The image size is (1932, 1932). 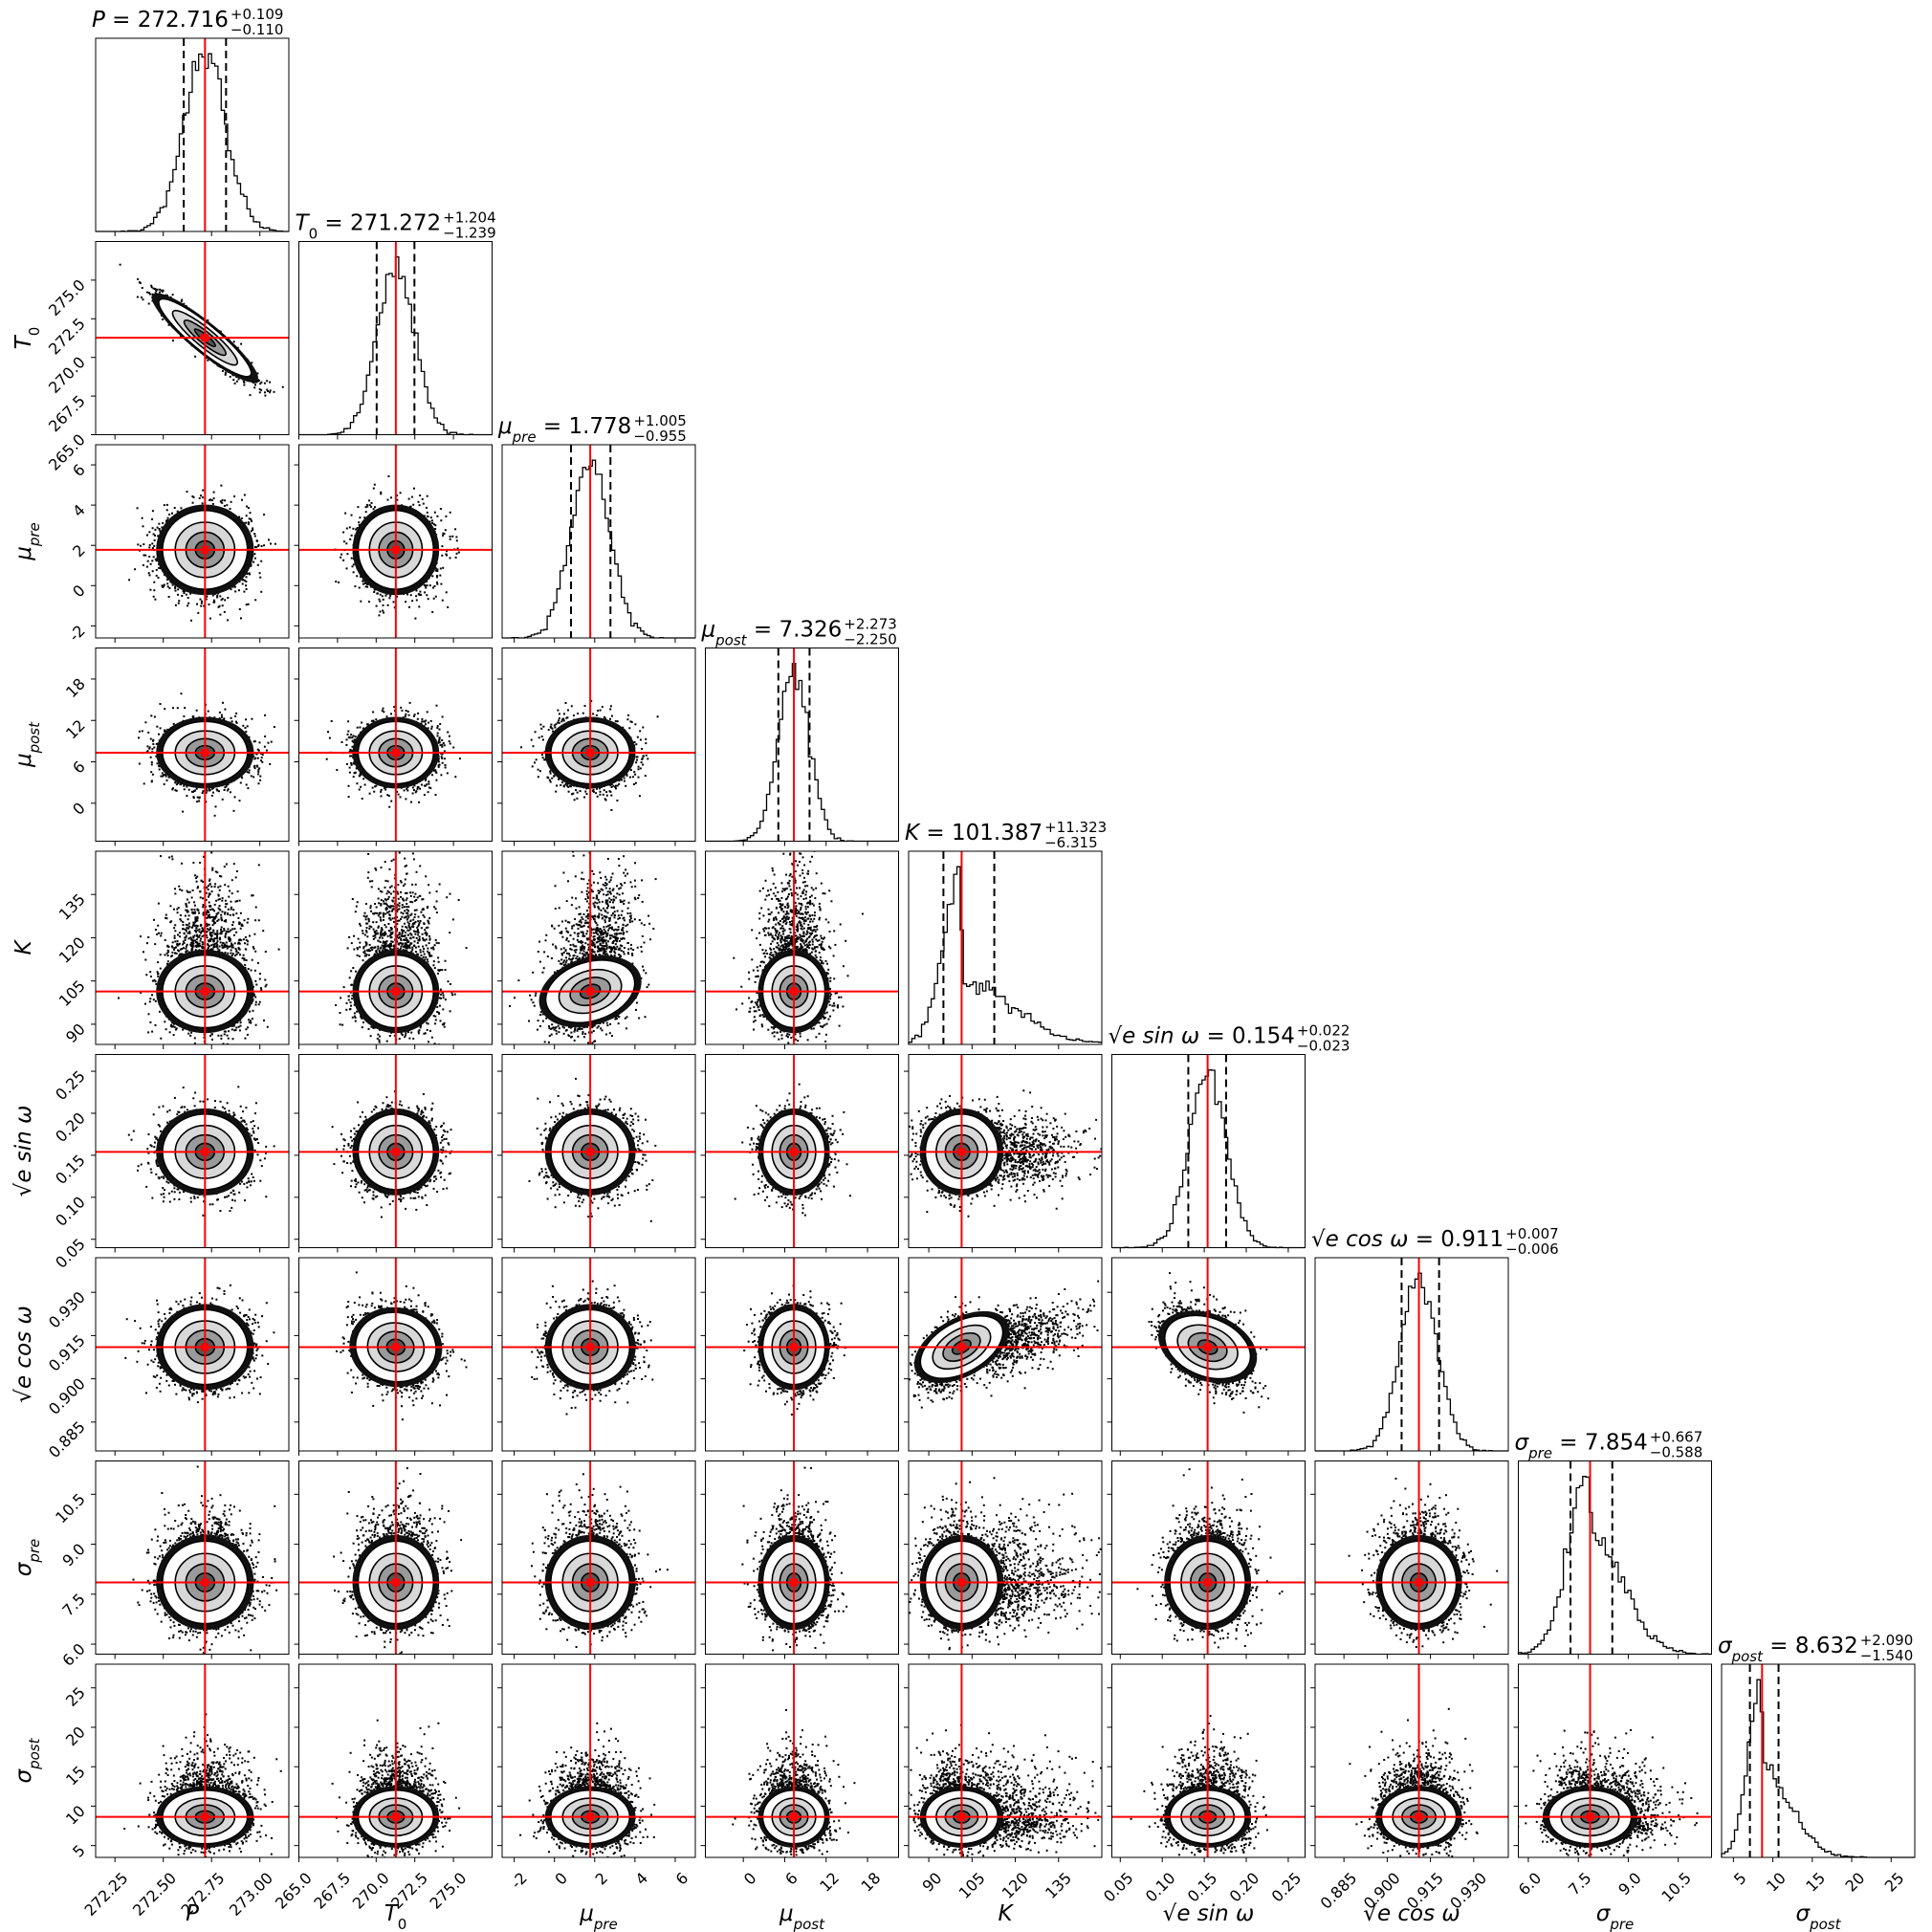 What do you see at coordinates (67, 1396) in the screenshot?
I see `y-tick-label: 0.900` at bounding box center [67, 1396].